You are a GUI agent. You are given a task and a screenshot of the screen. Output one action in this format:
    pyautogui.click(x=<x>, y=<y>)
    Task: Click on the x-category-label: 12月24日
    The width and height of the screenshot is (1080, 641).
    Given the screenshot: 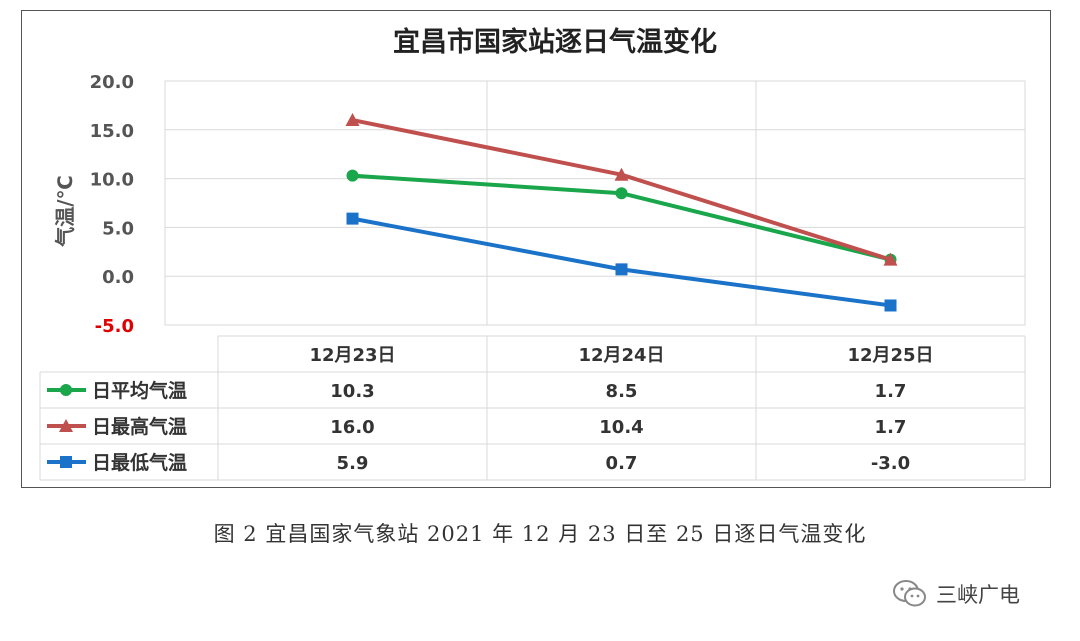 What is the action you would take?
    pyautogui.click(x=621, y=355)
    